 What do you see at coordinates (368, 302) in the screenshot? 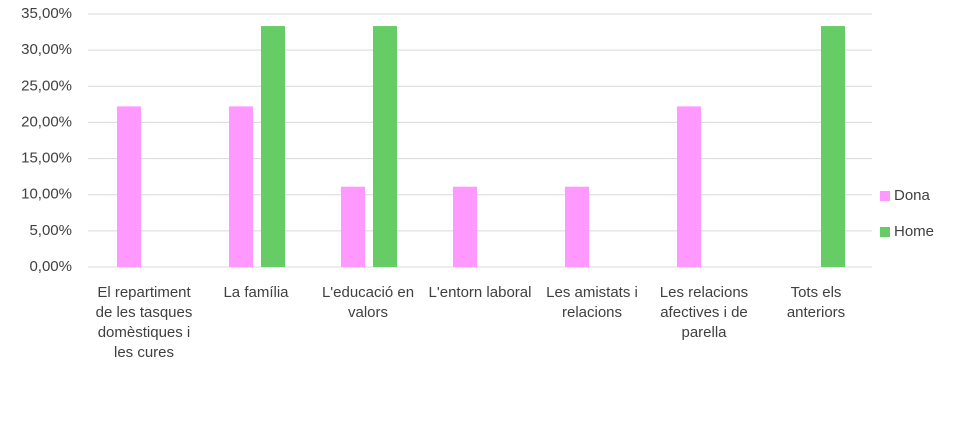
I see `x-tick-label: L'educació en valors` at bounding box center [368, 302].